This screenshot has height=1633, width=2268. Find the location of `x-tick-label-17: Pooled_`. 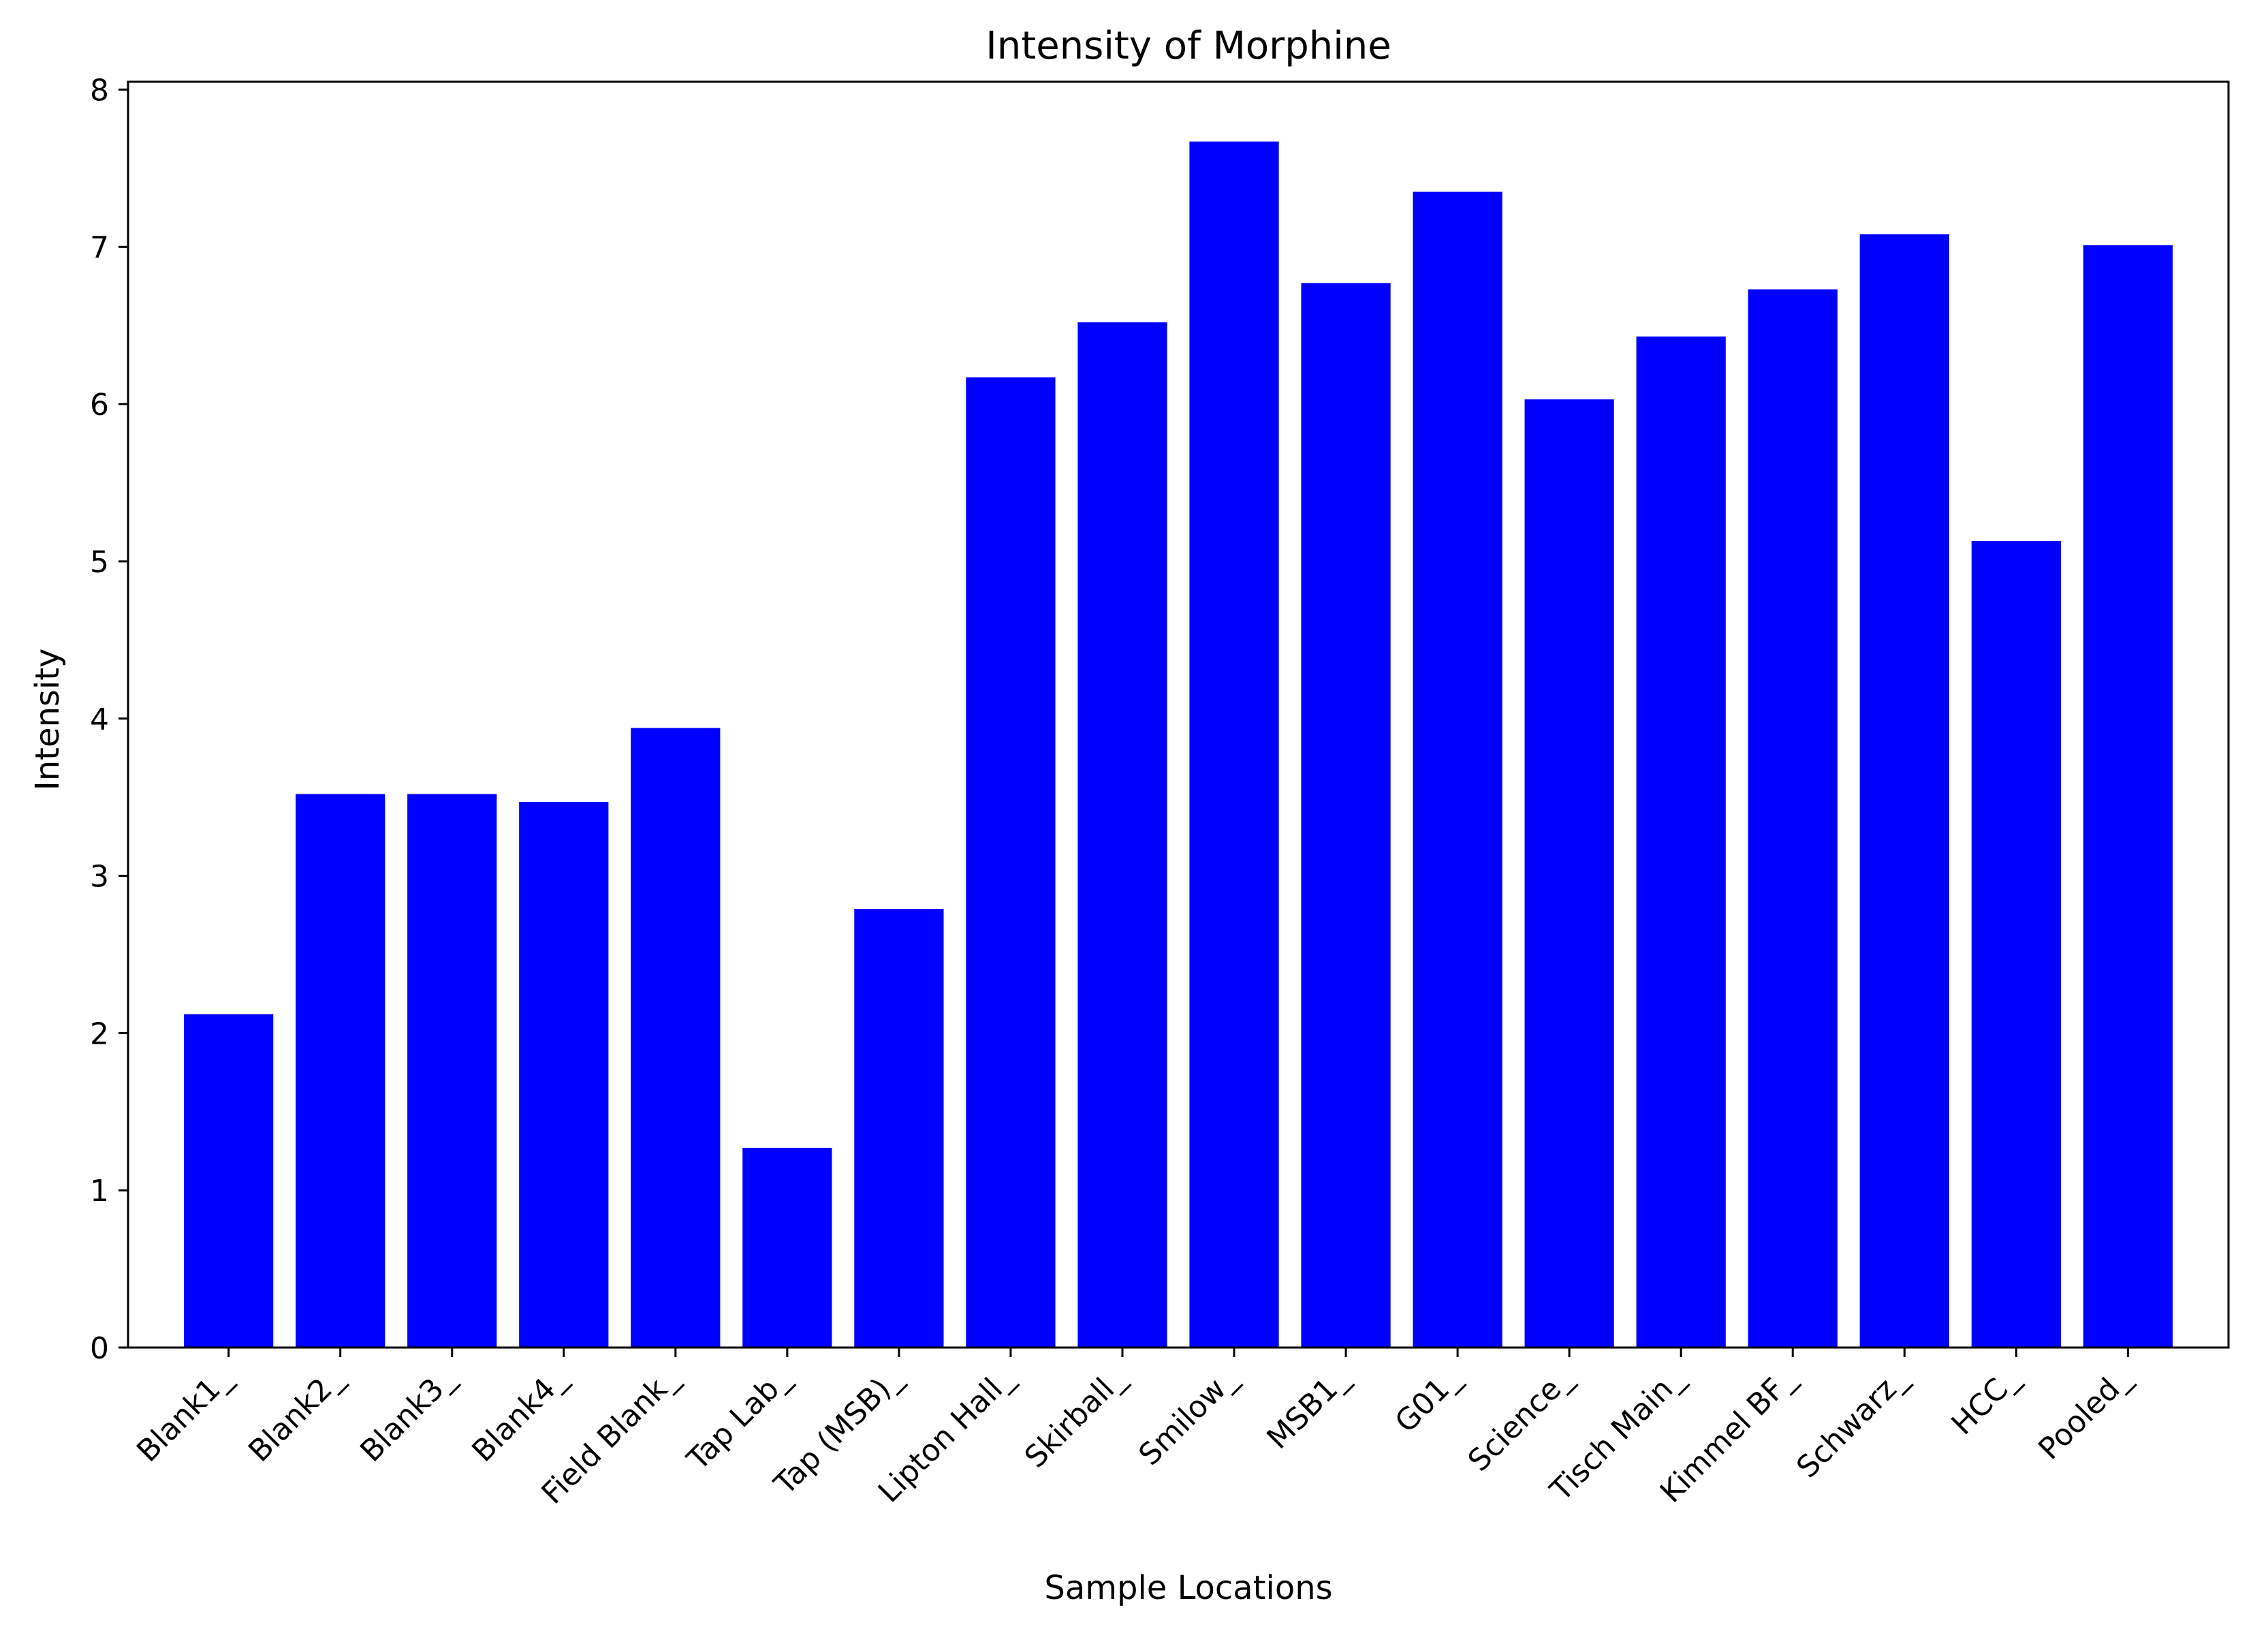

x-tick-label-17: Pooled_ is located at coordinates (2085, 1414).